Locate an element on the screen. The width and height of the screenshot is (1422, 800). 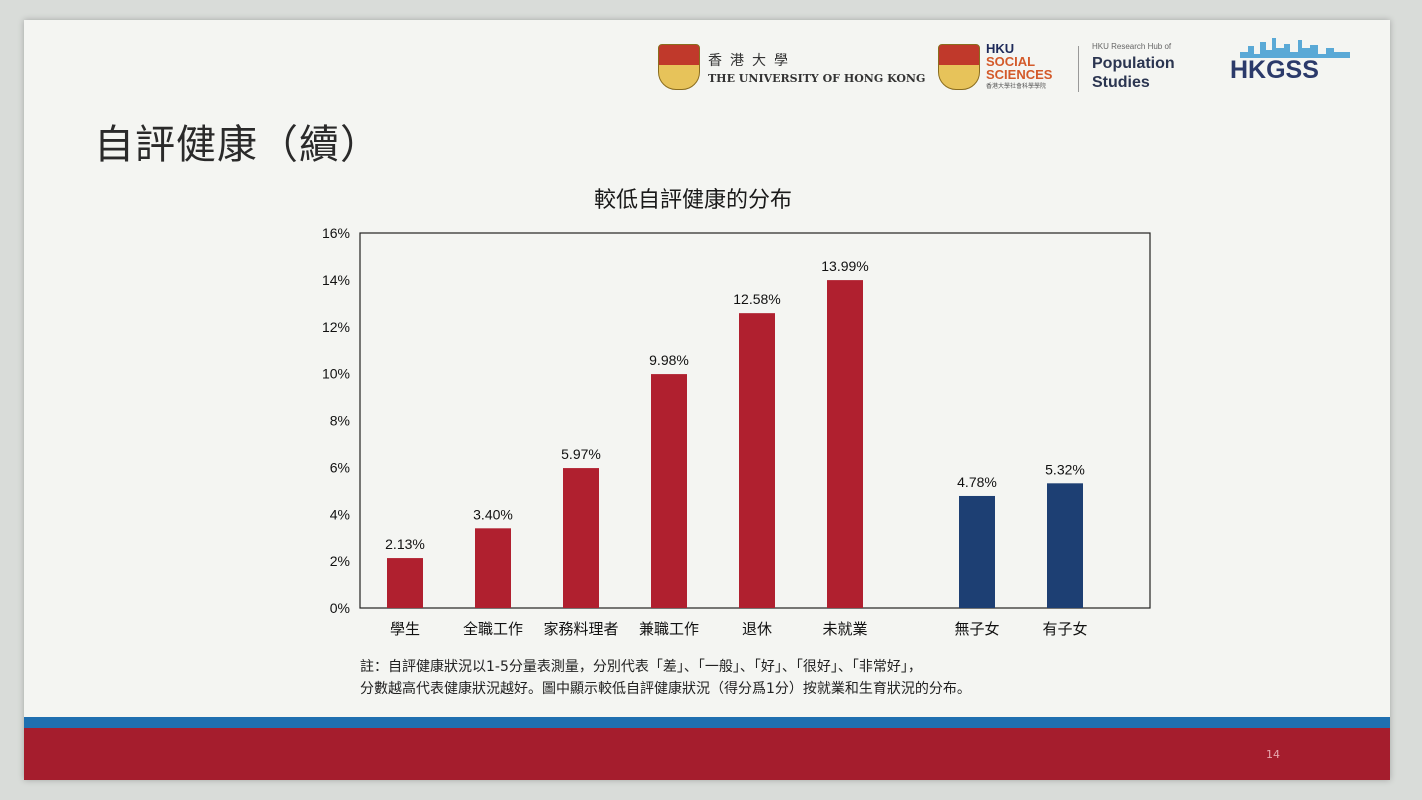
y-tick-label: 6% is located at coordinates (340, 467).